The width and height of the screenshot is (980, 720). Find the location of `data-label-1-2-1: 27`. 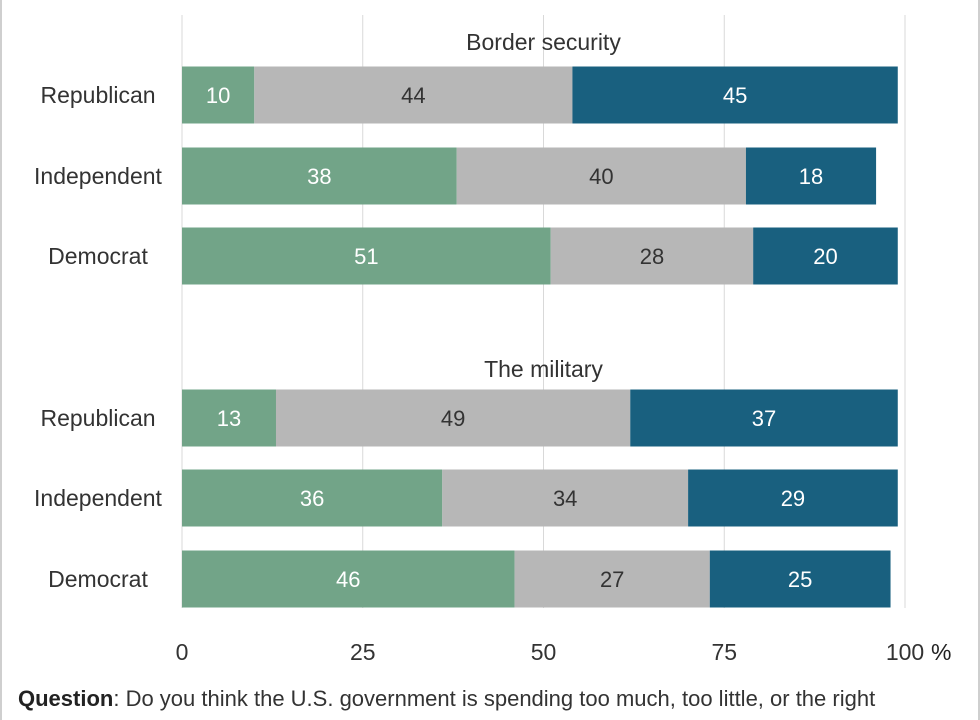

data-label-1-2-1: 27 is located at coordinates (612, 579).